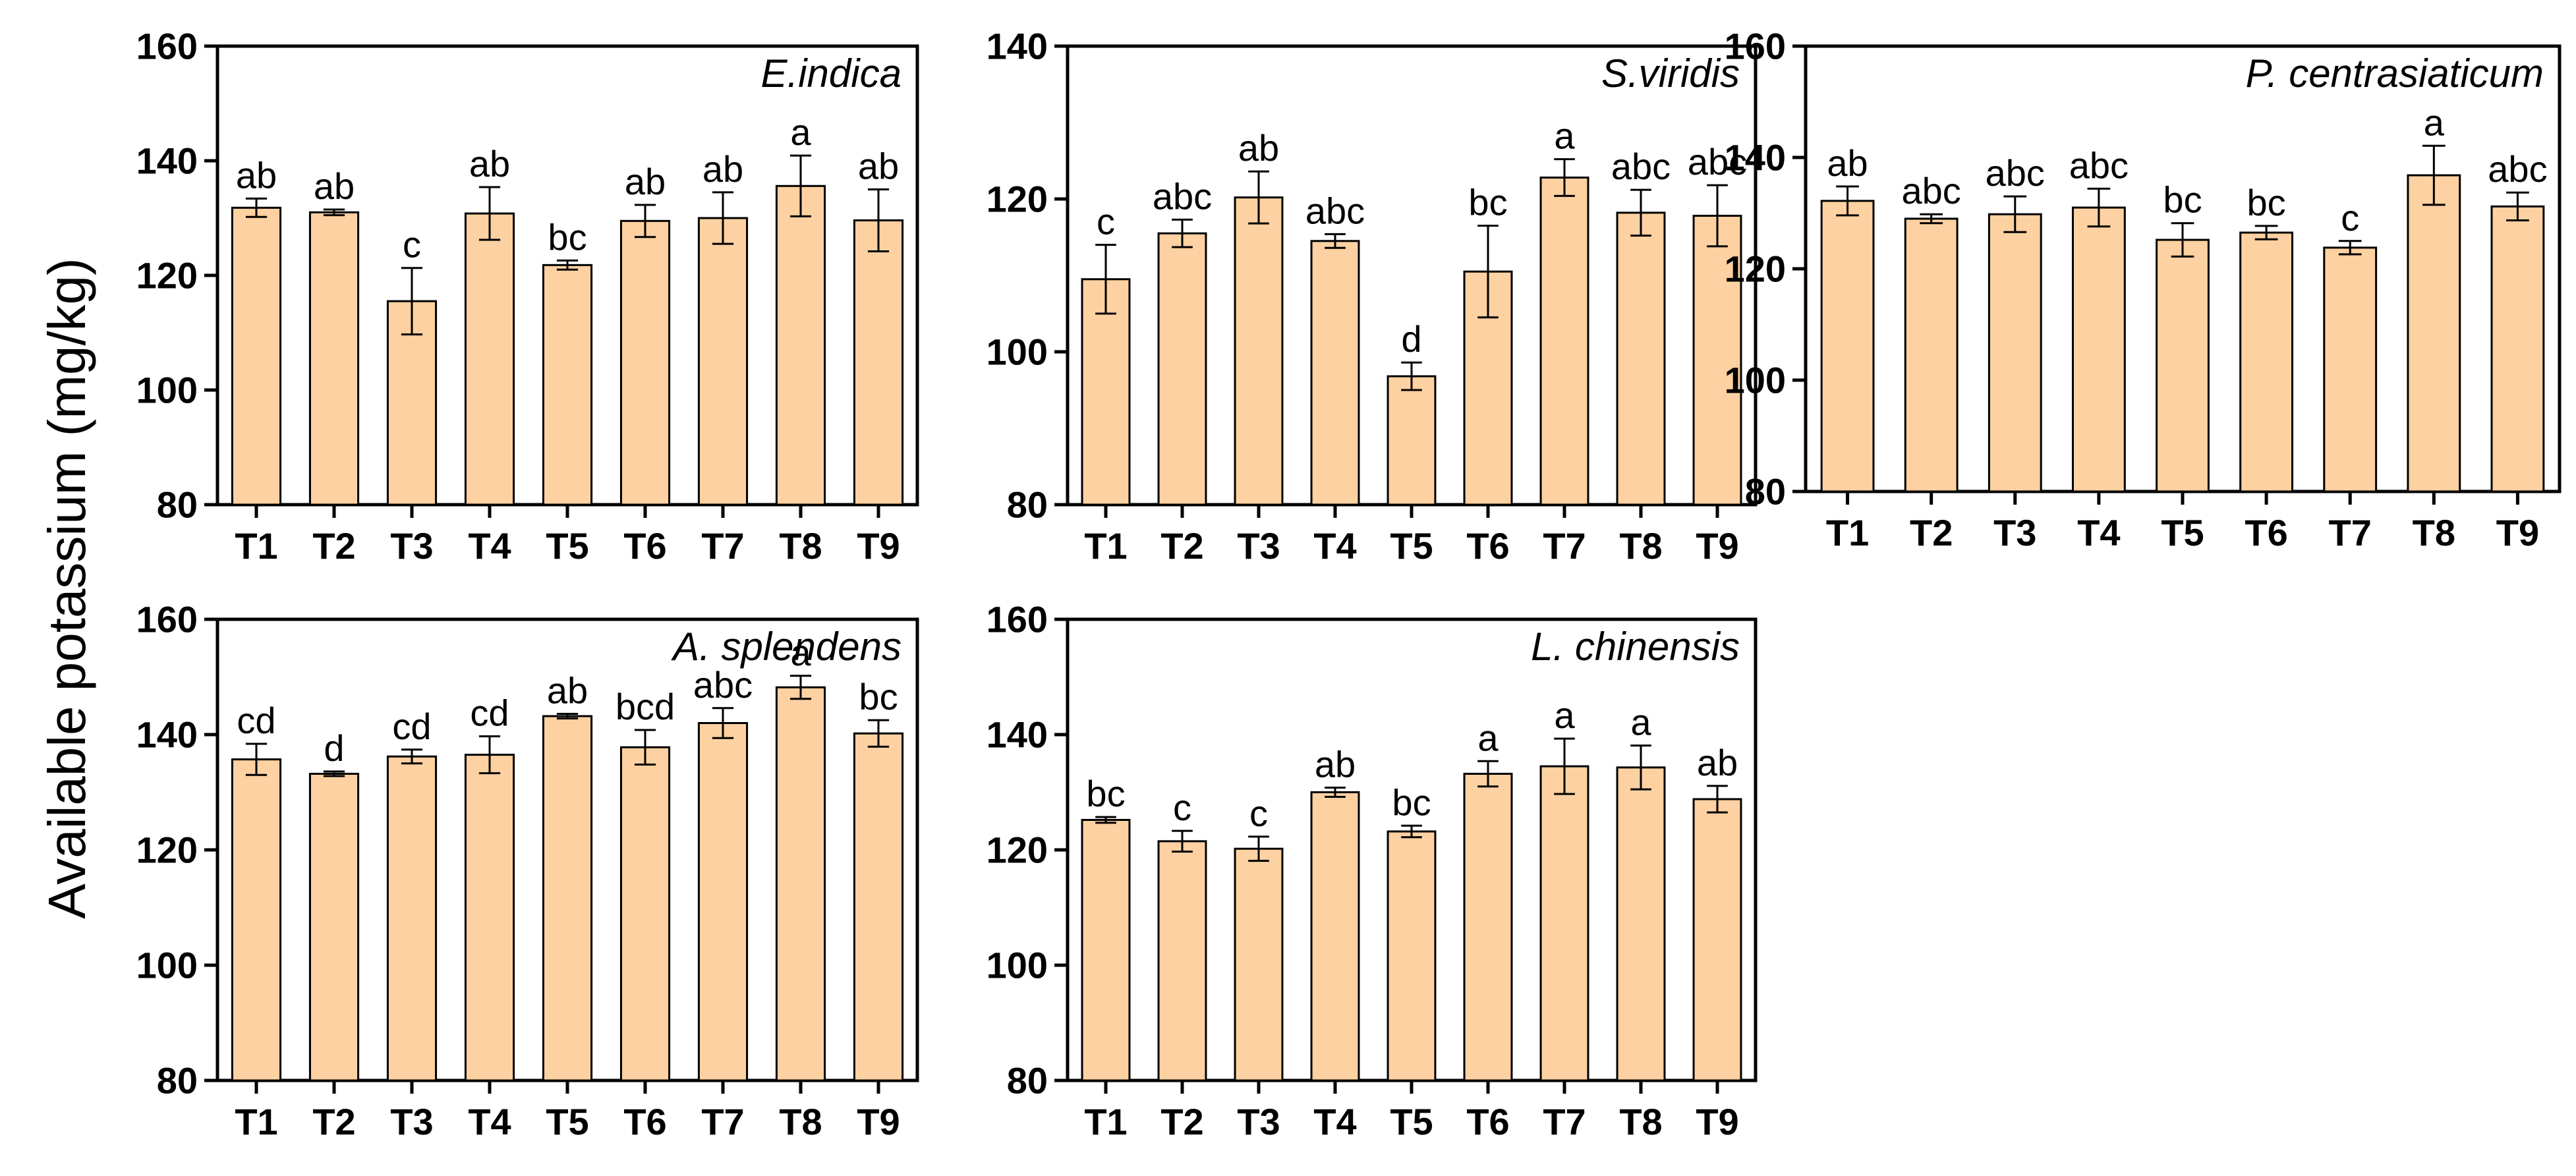 The height and width of the screenshot is (1176, 2576). Describe the element at coordinates (490, 1121) in the screenshot. I see `x-tick-label: T4` at that location.